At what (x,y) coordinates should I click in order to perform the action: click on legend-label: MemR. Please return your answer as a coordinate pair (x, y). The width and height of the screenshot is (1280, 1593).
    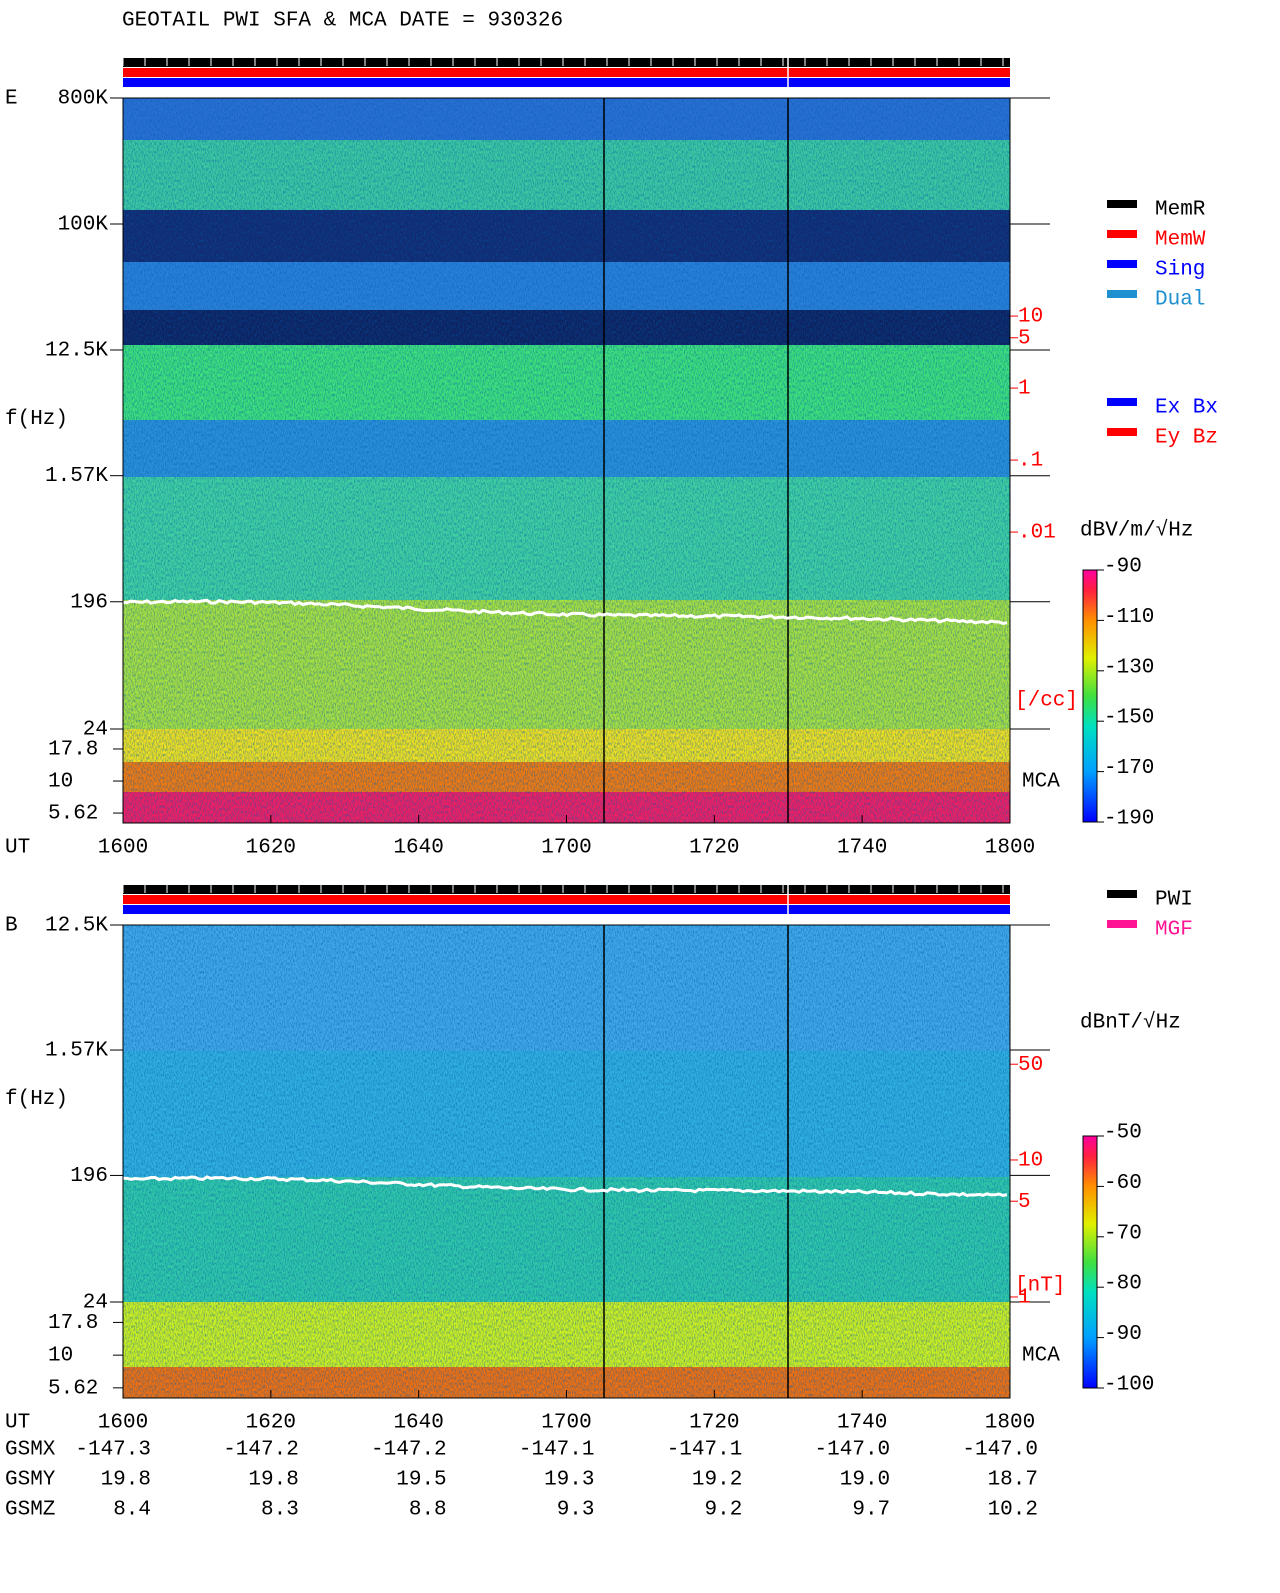
    Looking at the image, I should click on (1180, 210).